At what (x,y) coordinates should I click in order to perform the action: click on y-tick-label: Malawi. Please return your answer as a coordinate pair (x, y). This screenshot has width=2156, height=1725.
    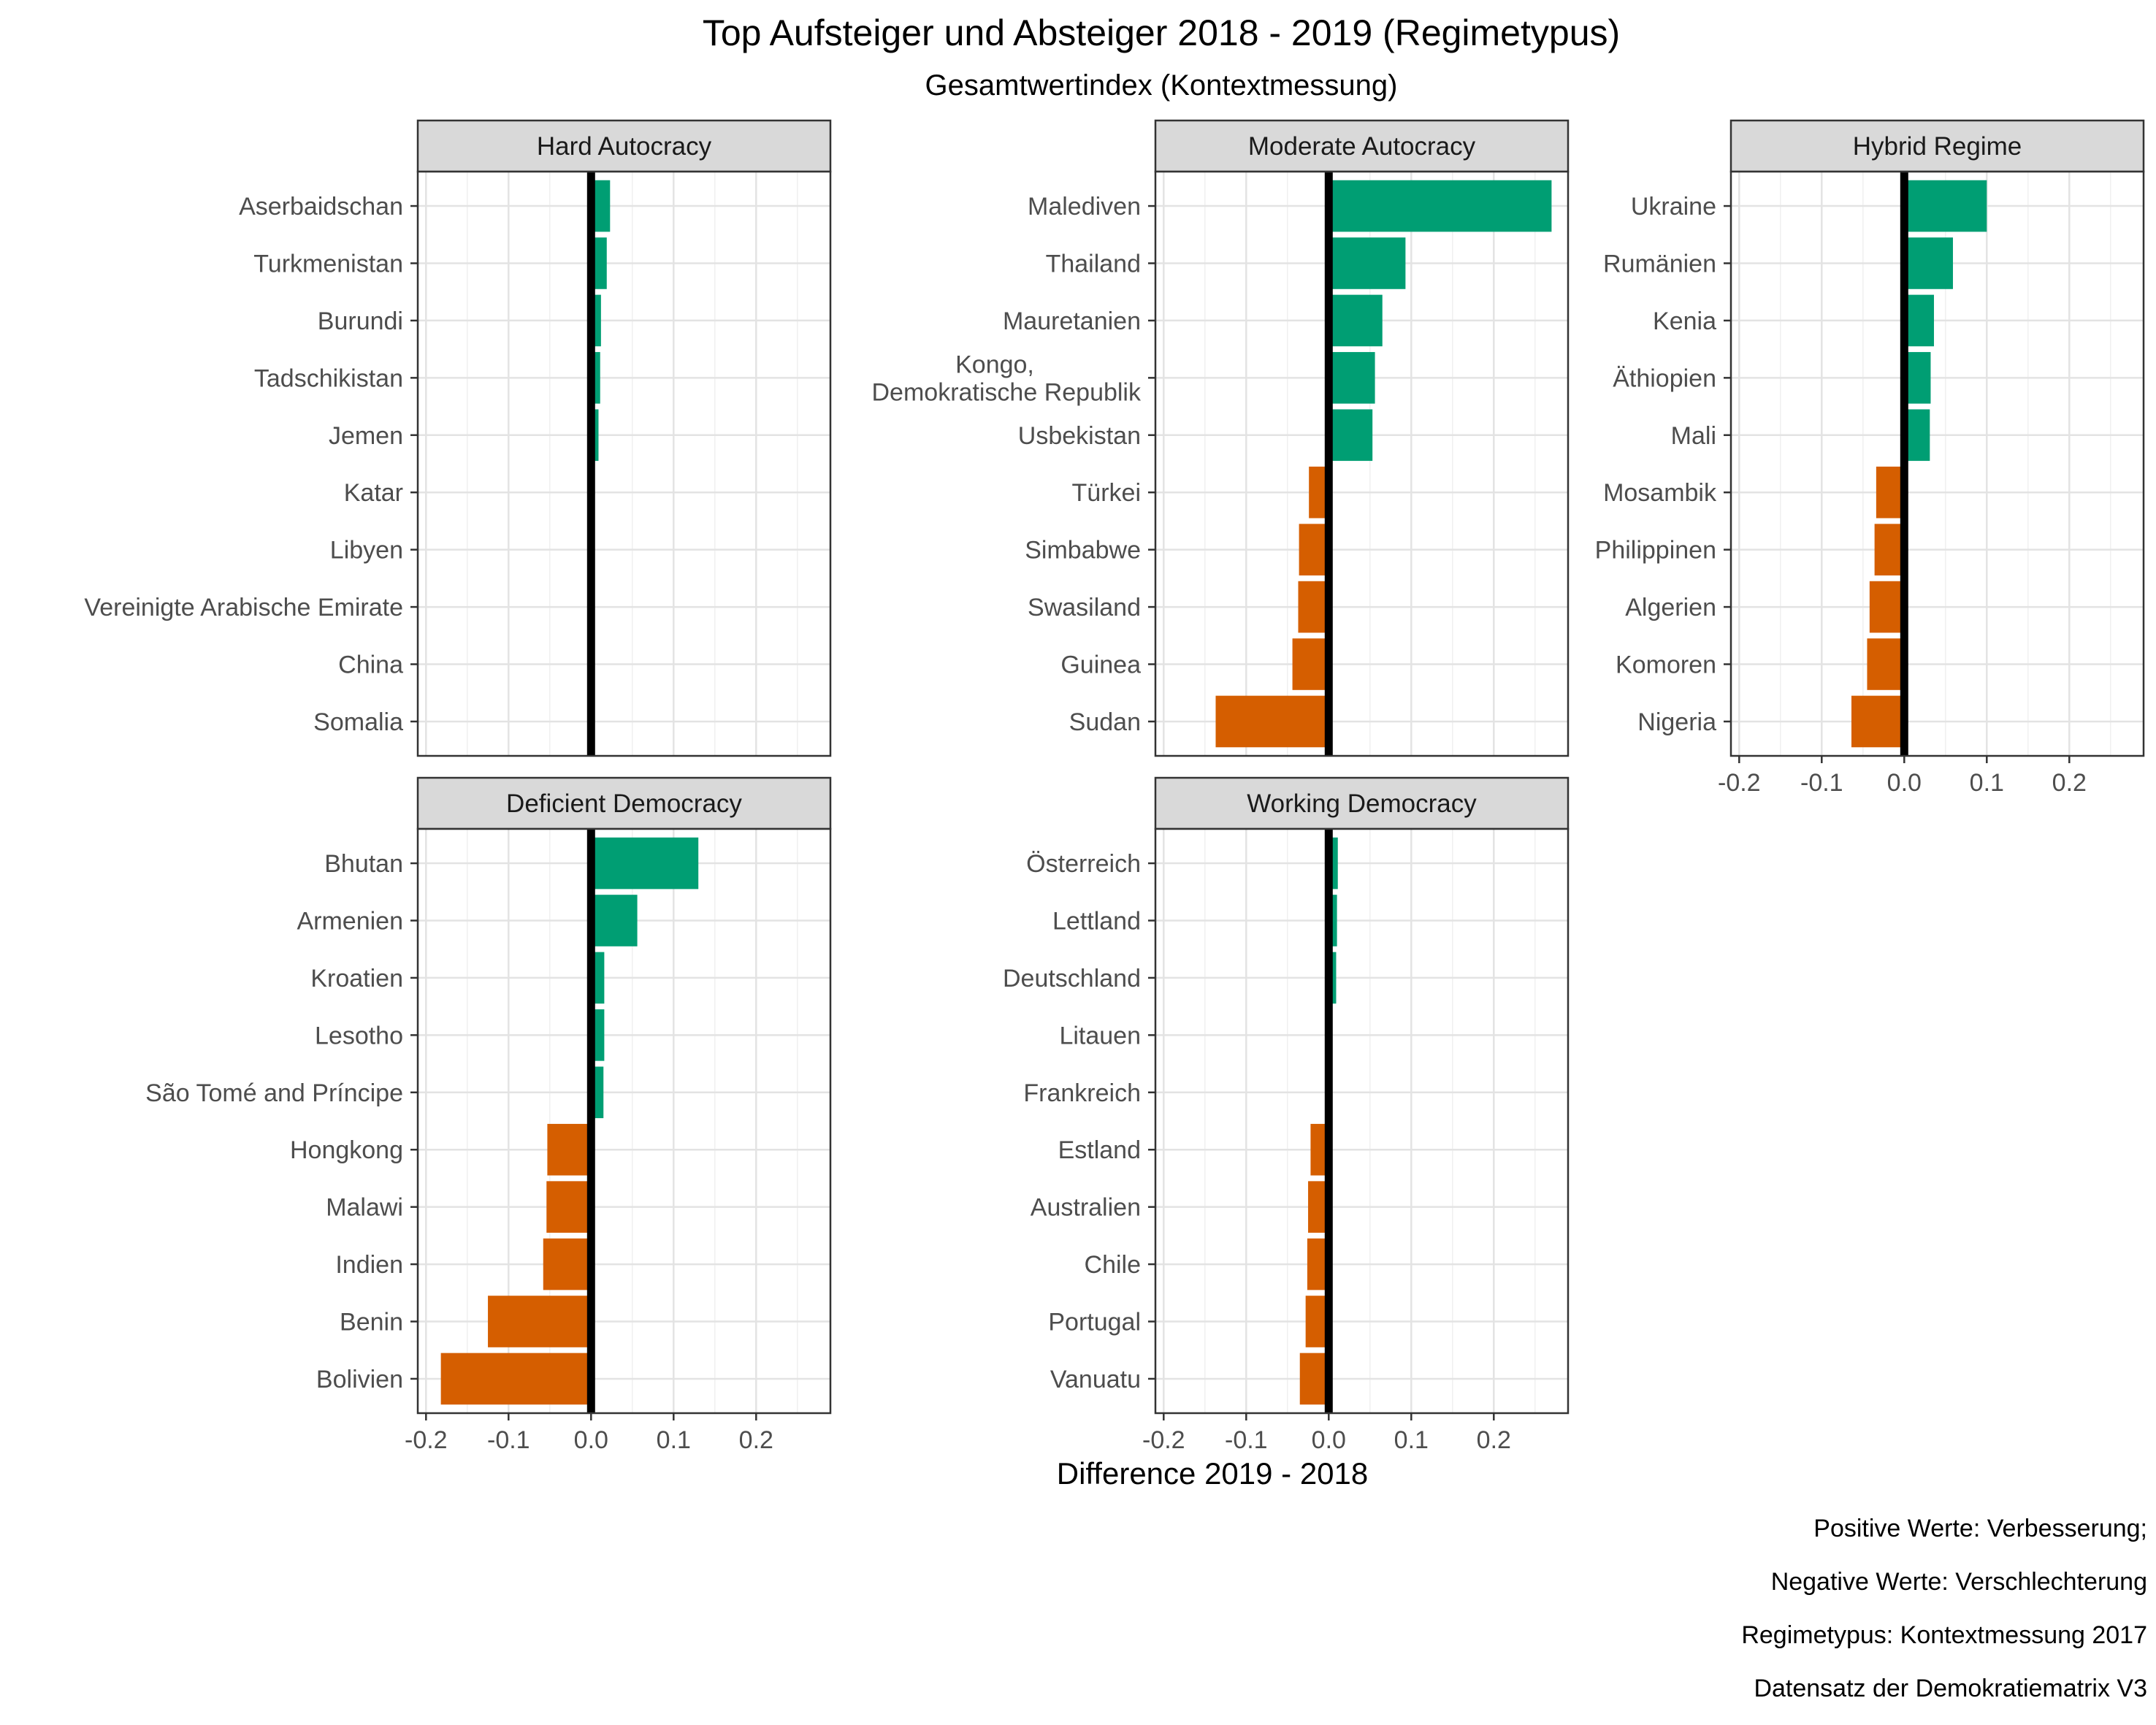
    Looking at the image, I should click on (365, 1208).